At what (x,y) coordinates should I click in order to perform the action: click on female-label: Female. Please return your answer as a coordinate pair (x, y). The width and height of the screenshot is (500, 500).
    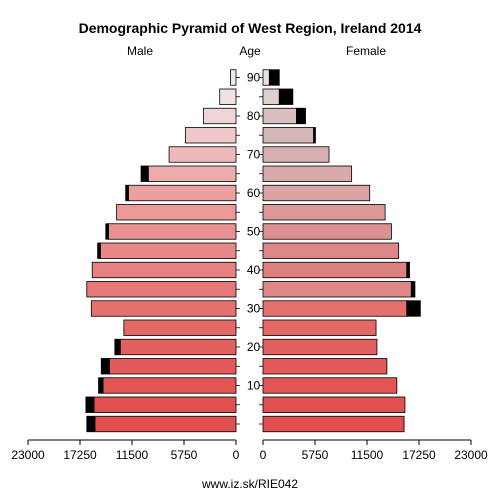
    Looking at the image, I should click on (366, 51).